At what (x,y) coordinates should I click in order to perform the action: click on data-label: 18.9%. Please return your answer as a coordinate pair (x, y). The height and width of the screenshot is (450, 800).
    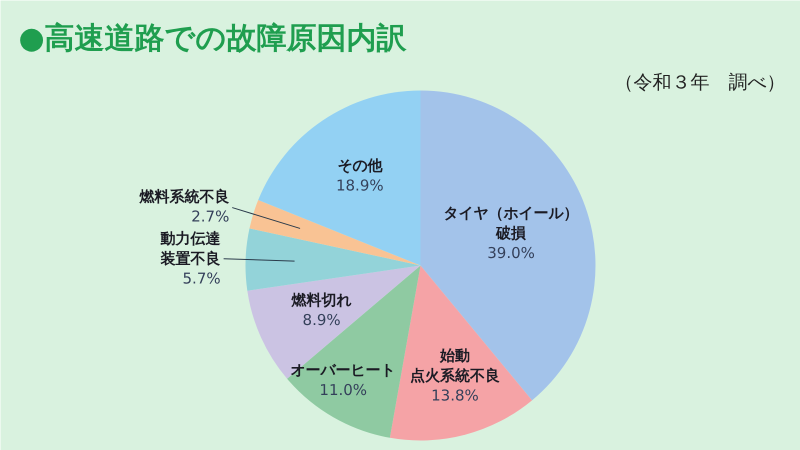
    Looking at the image, I should click on (360, 185).